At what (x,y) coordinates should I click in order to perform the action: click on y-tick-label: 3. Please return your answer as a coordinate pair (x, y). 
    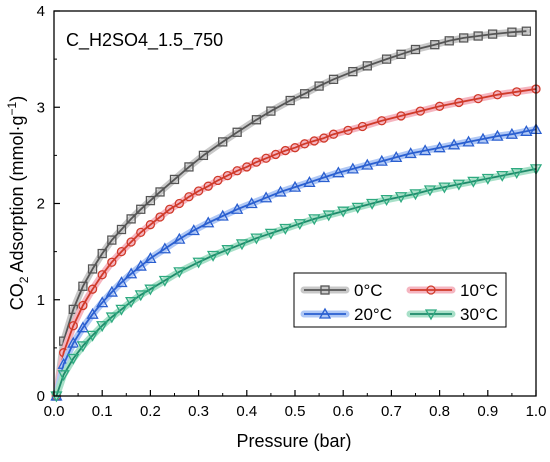
    Looking at the image, I should click on (41, 107).